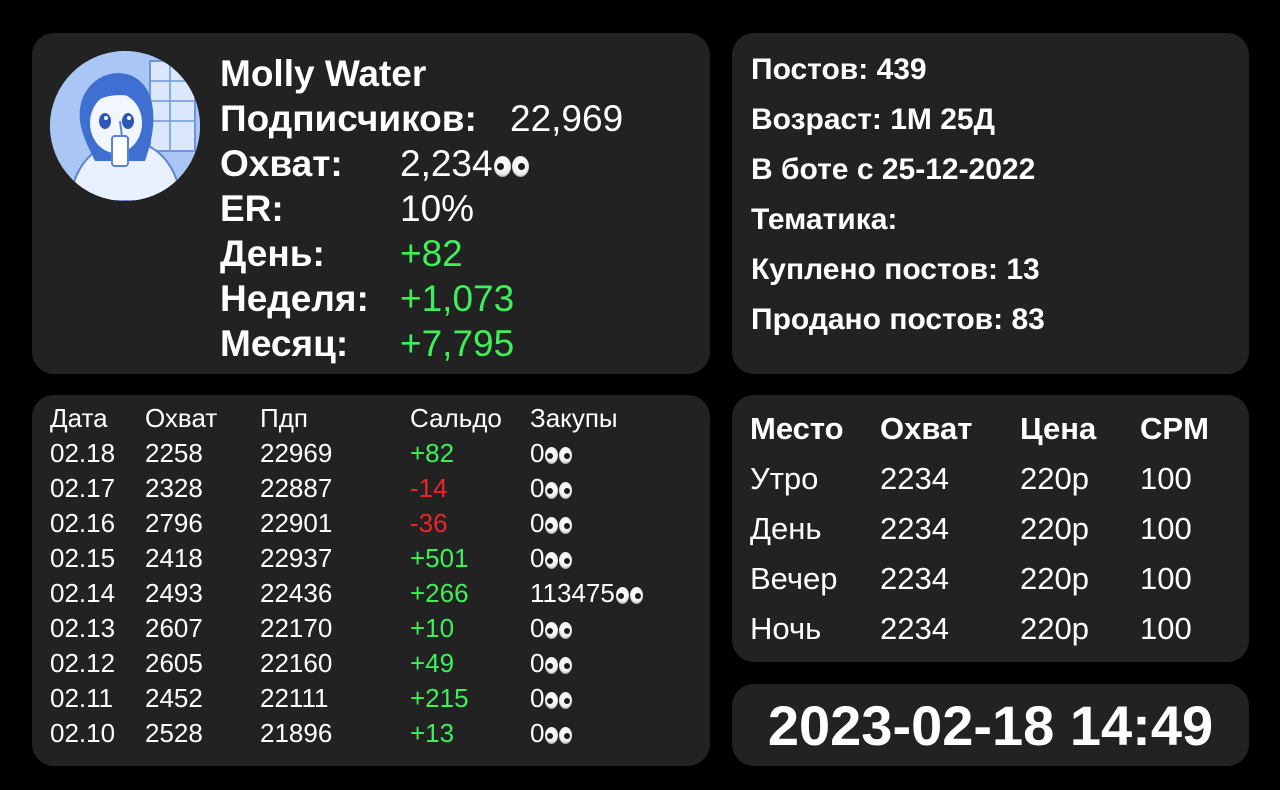  What do you see at coordinates (83, 628) in the screenshot?
I see `date-cell: 02.13` at bounding box center [83, 628].